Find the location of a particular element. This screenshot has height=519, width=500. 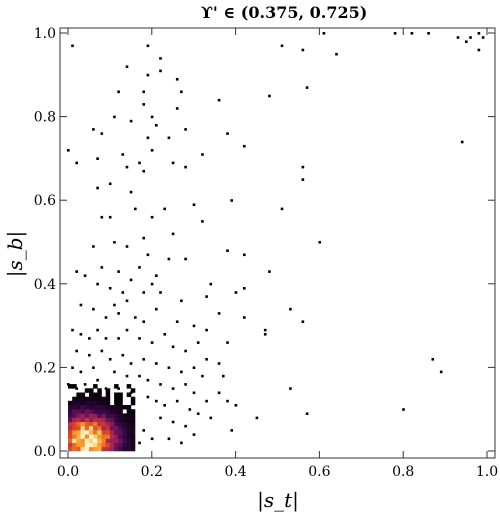

y-tick-label: 0.8 is located at coordinates (45, 118).